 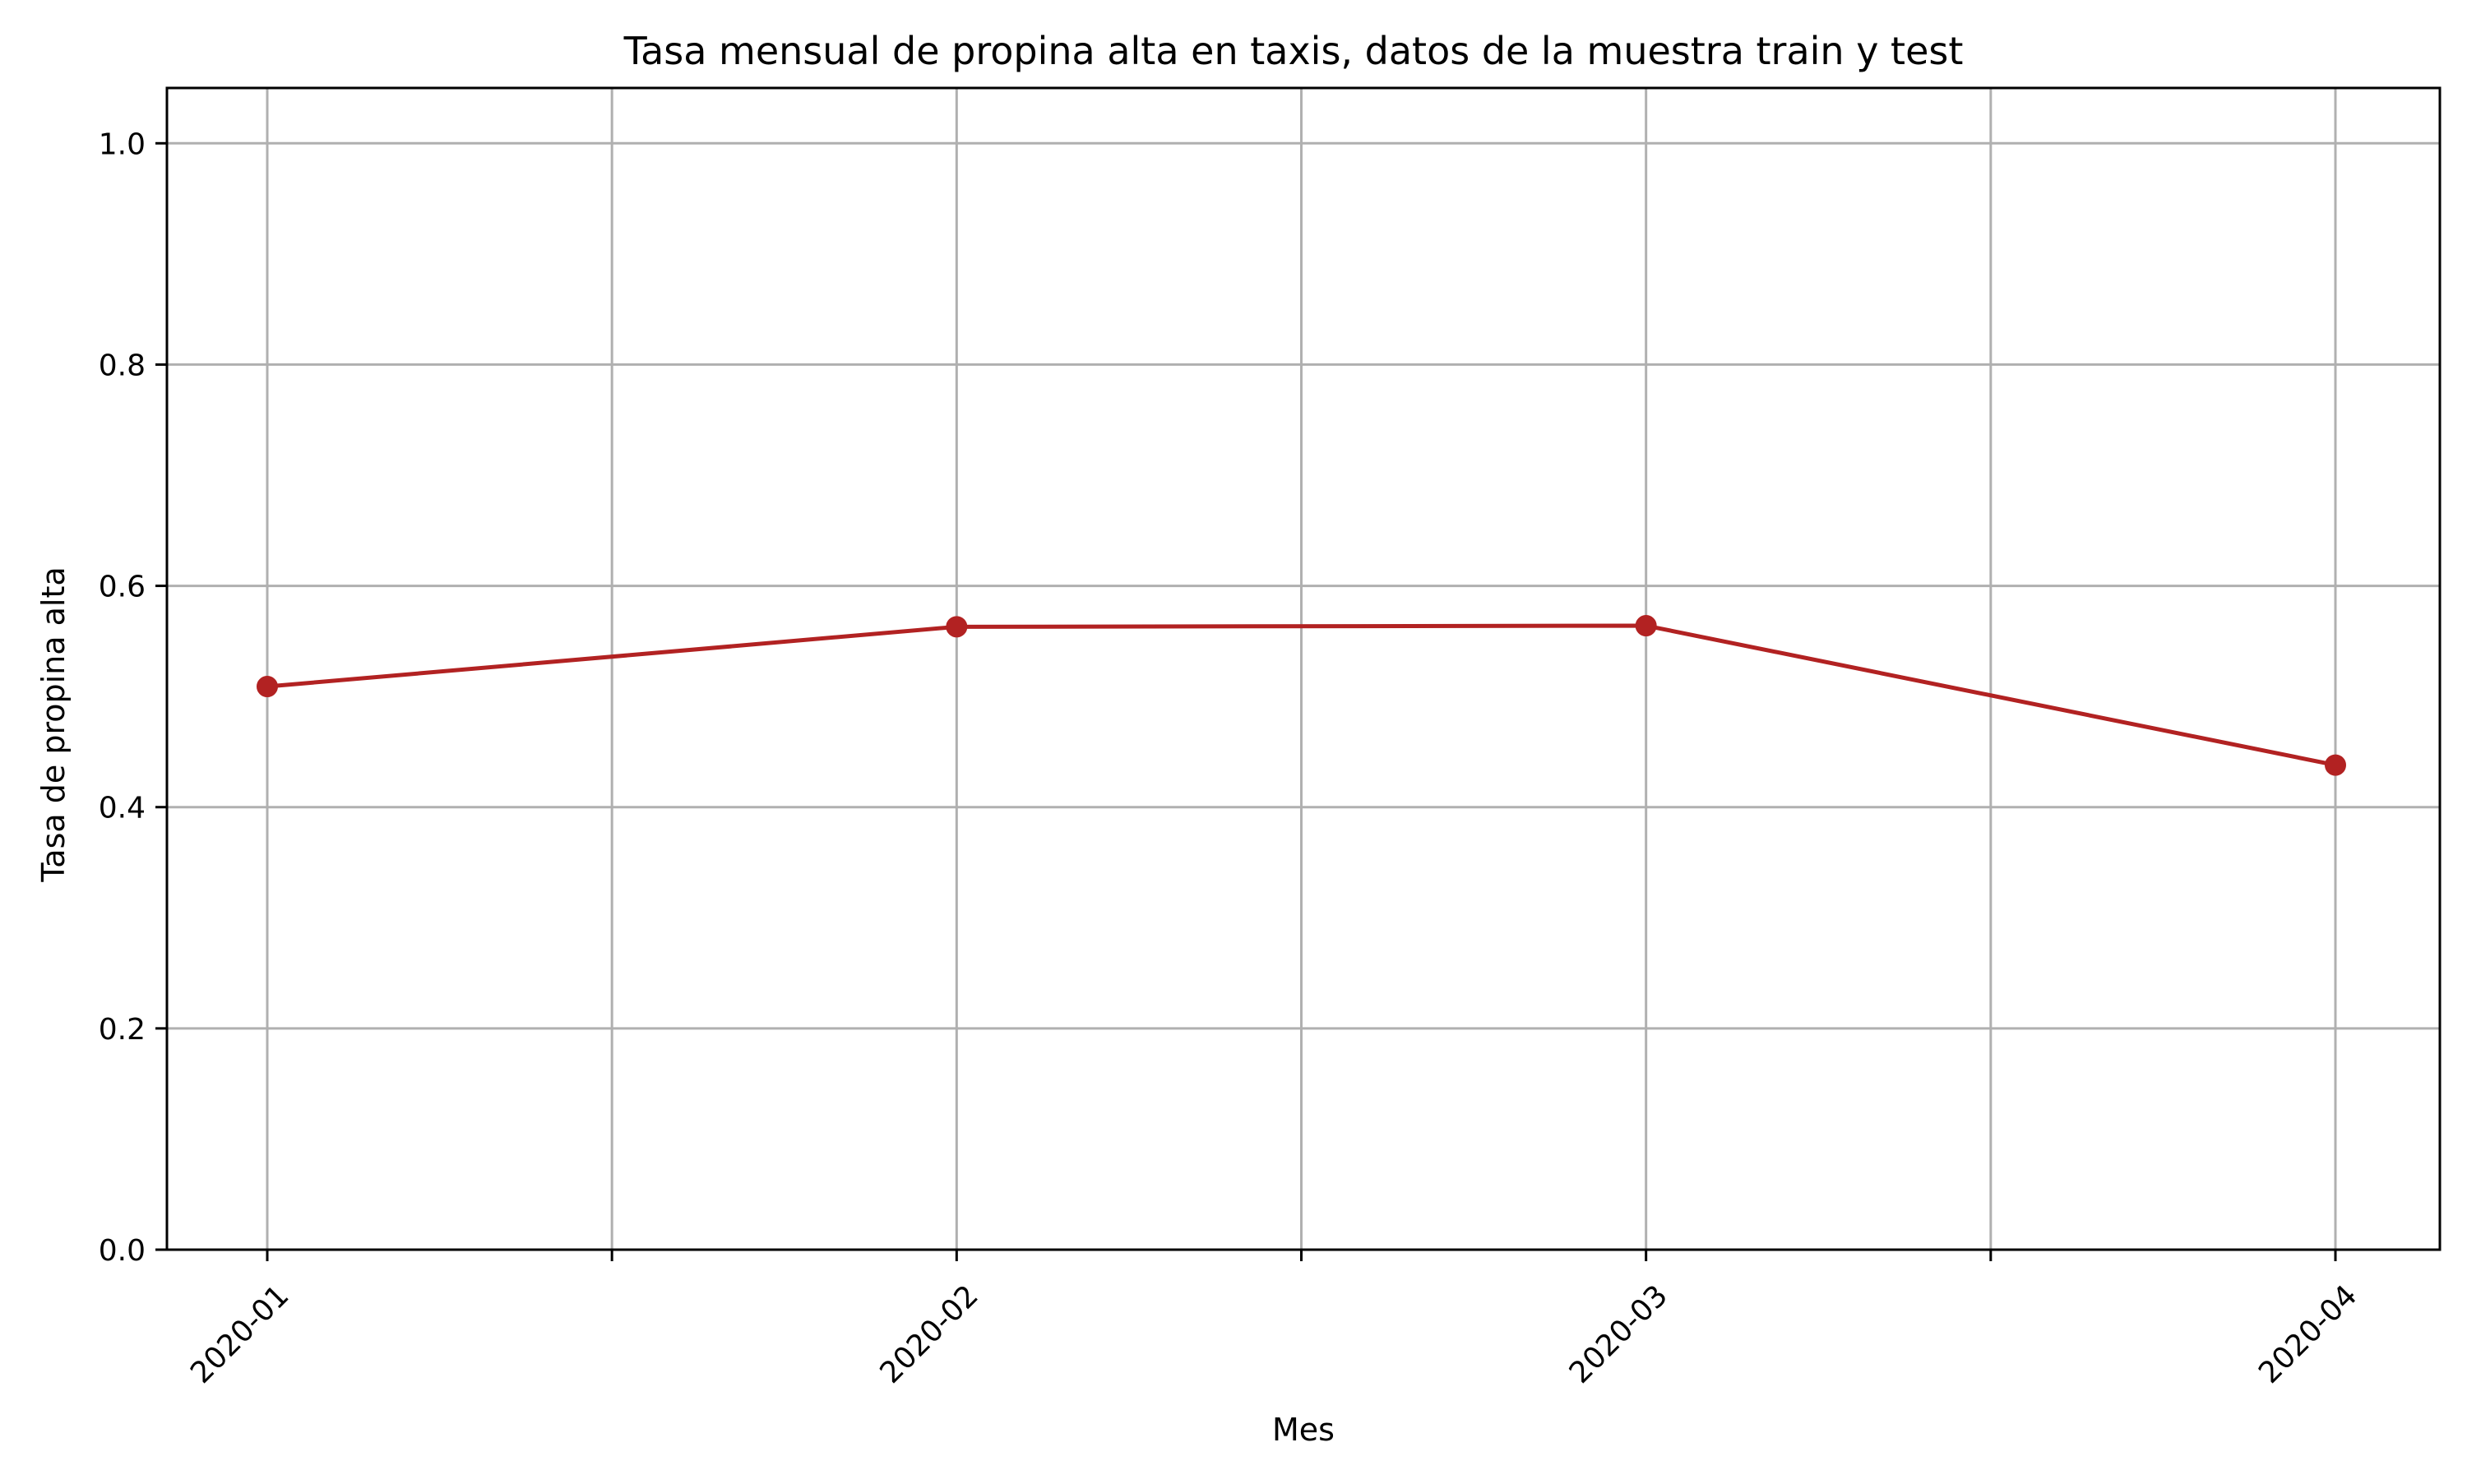 I want to click on y-axis-label: Tasa de propina alta, so click(x=54, y=724).